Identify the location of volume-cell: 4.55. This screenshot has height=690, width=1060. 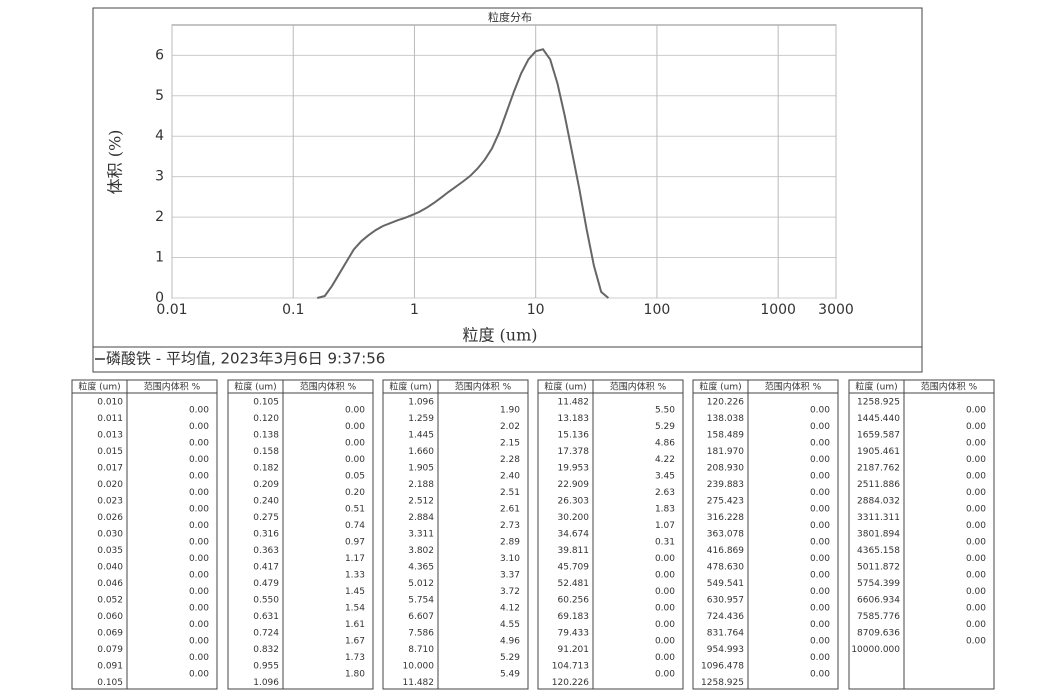
(510, 625).